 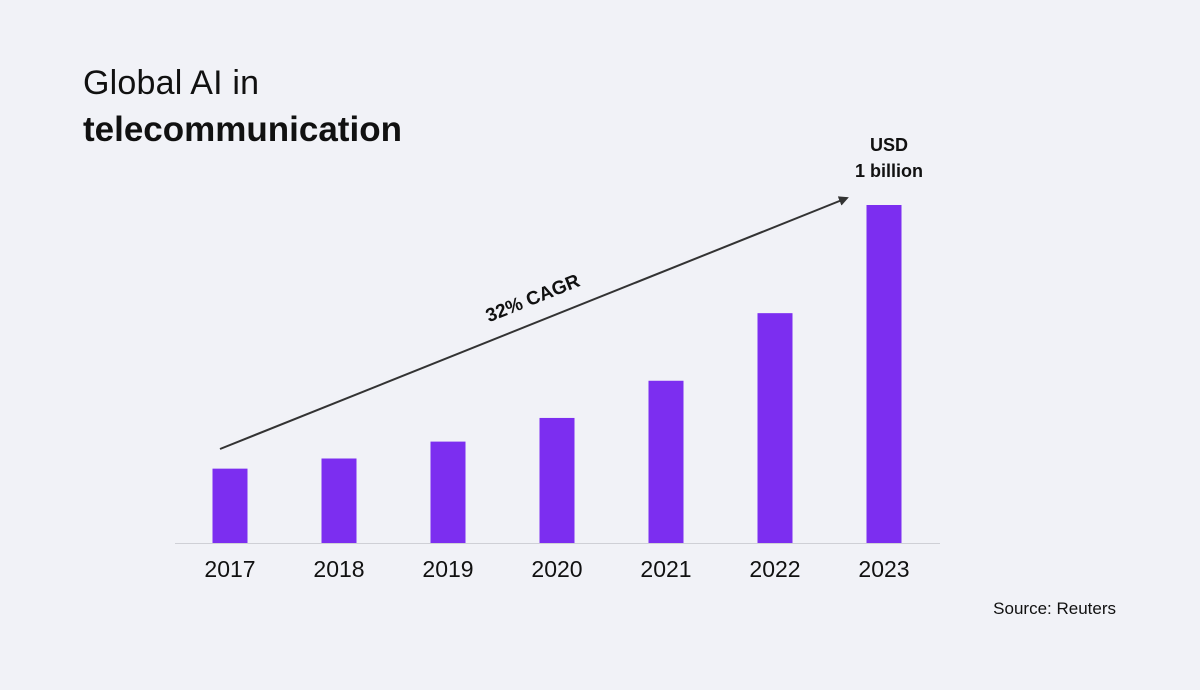 I want to click on x-tick-label-2018: 2018, so click(x=338, y=569).